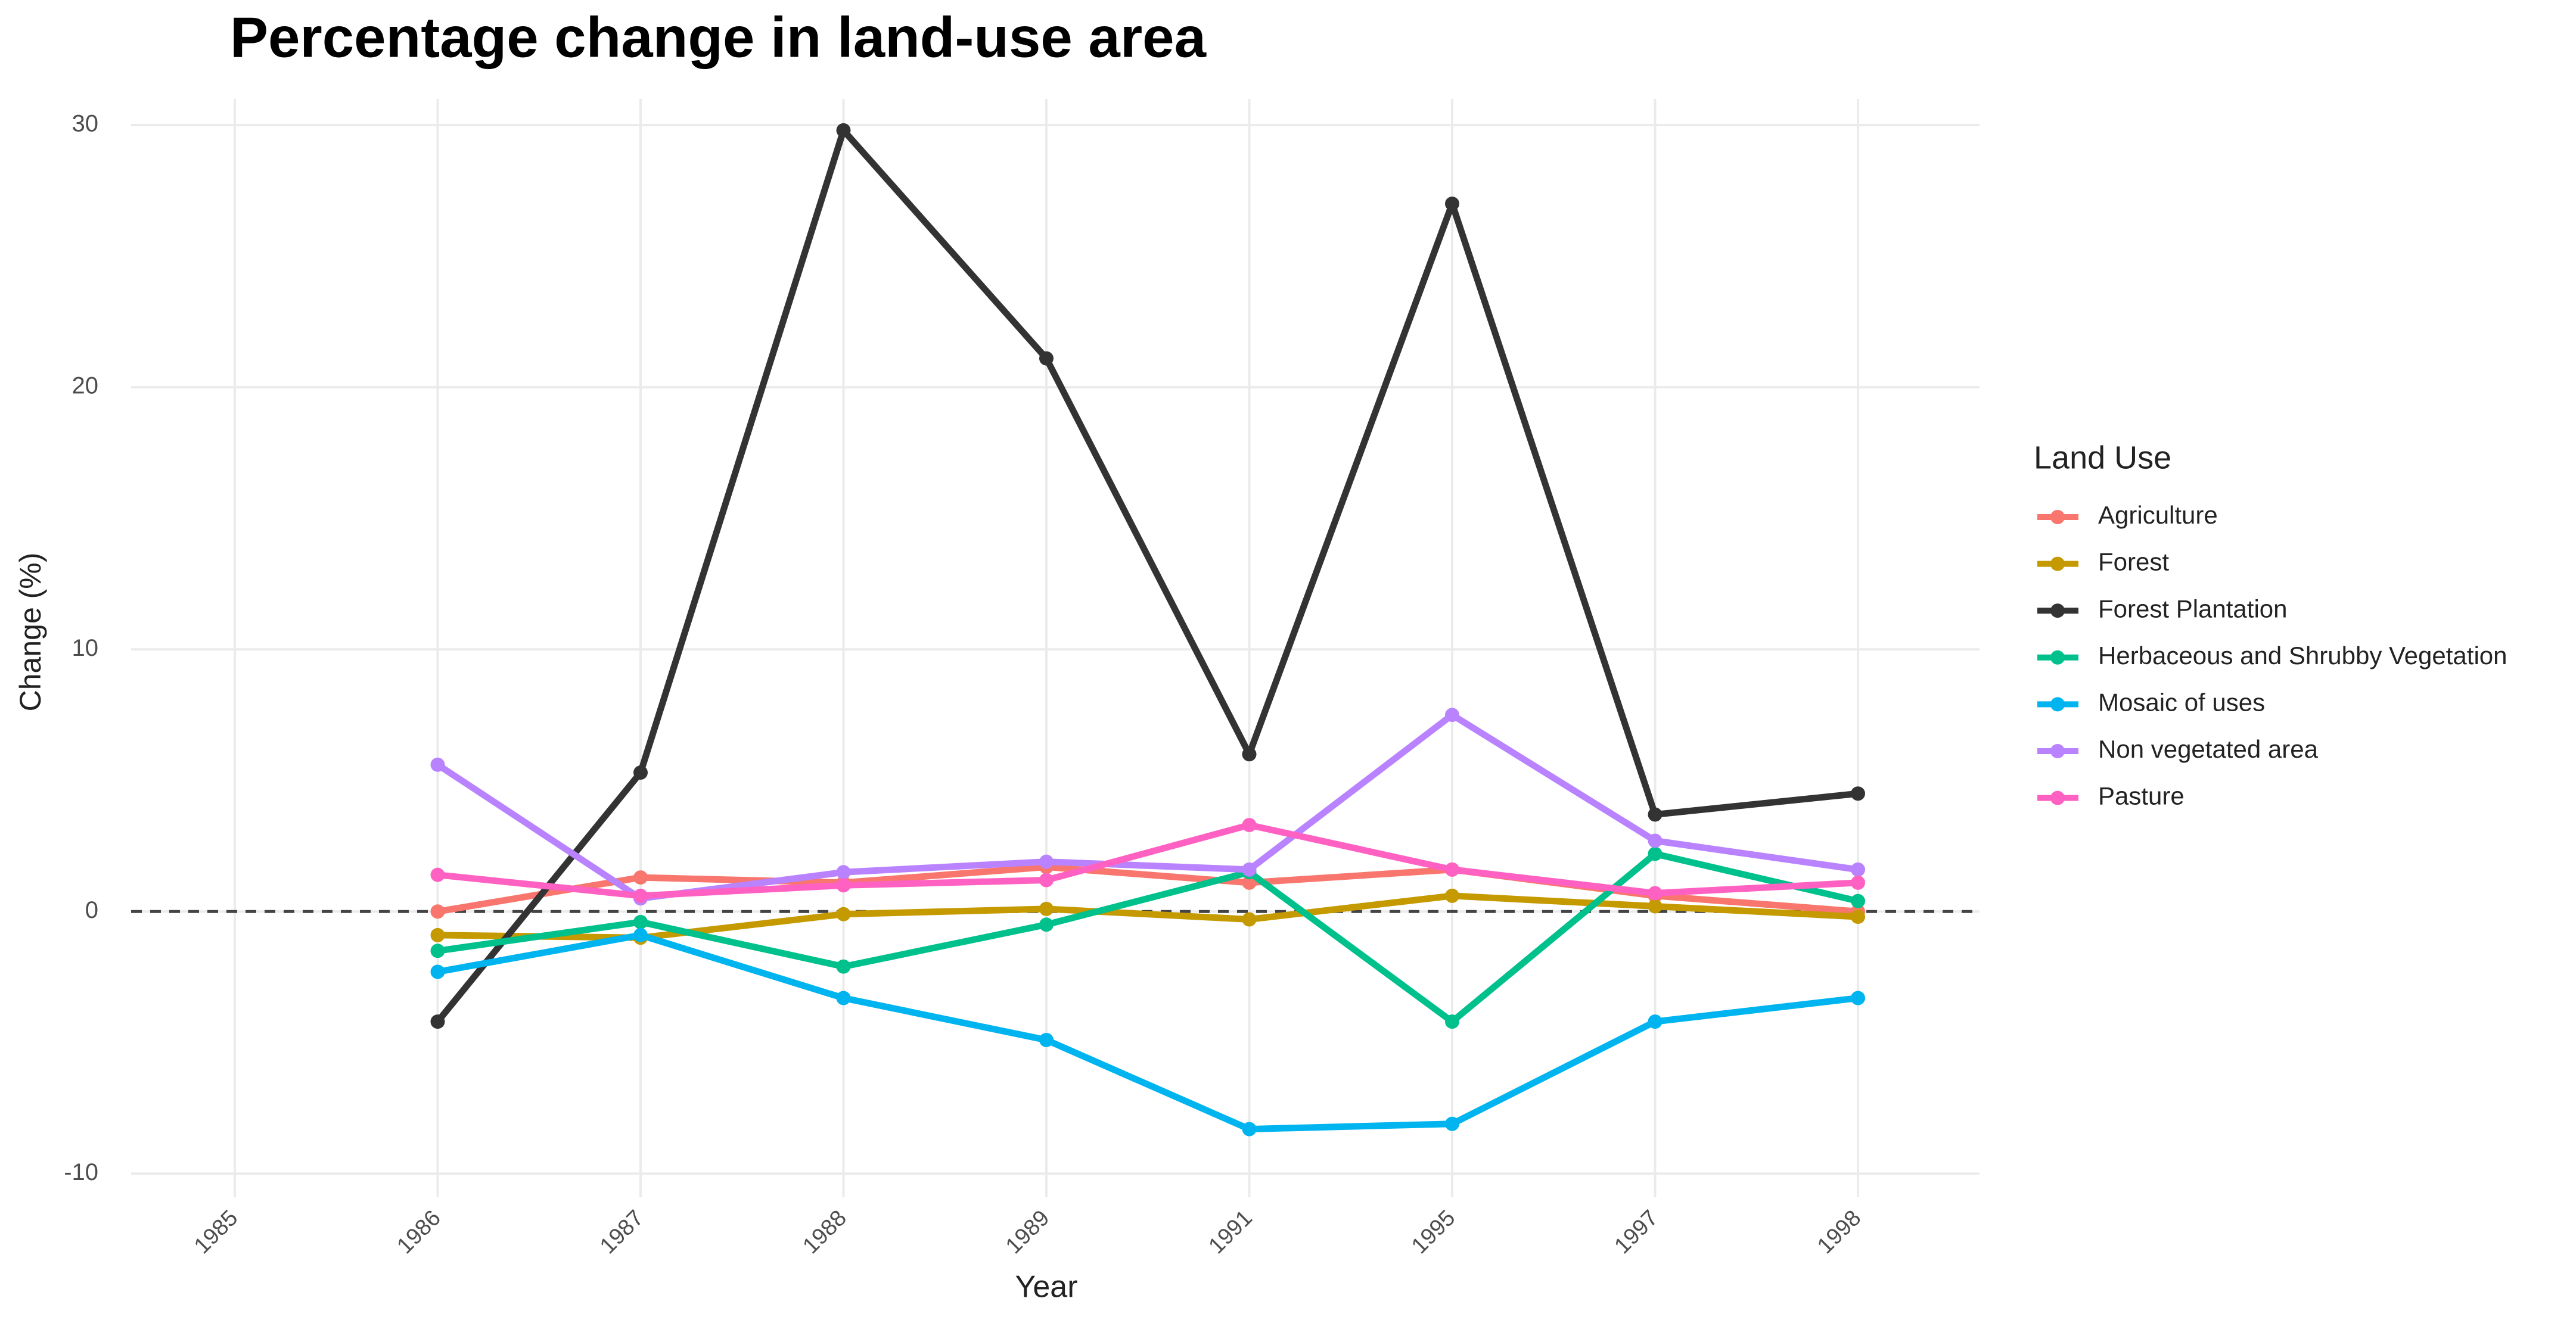 The height and width of the screenshot is (1317, 2576). I want to click on x-tick-label: 1985, so click(216, 1232).